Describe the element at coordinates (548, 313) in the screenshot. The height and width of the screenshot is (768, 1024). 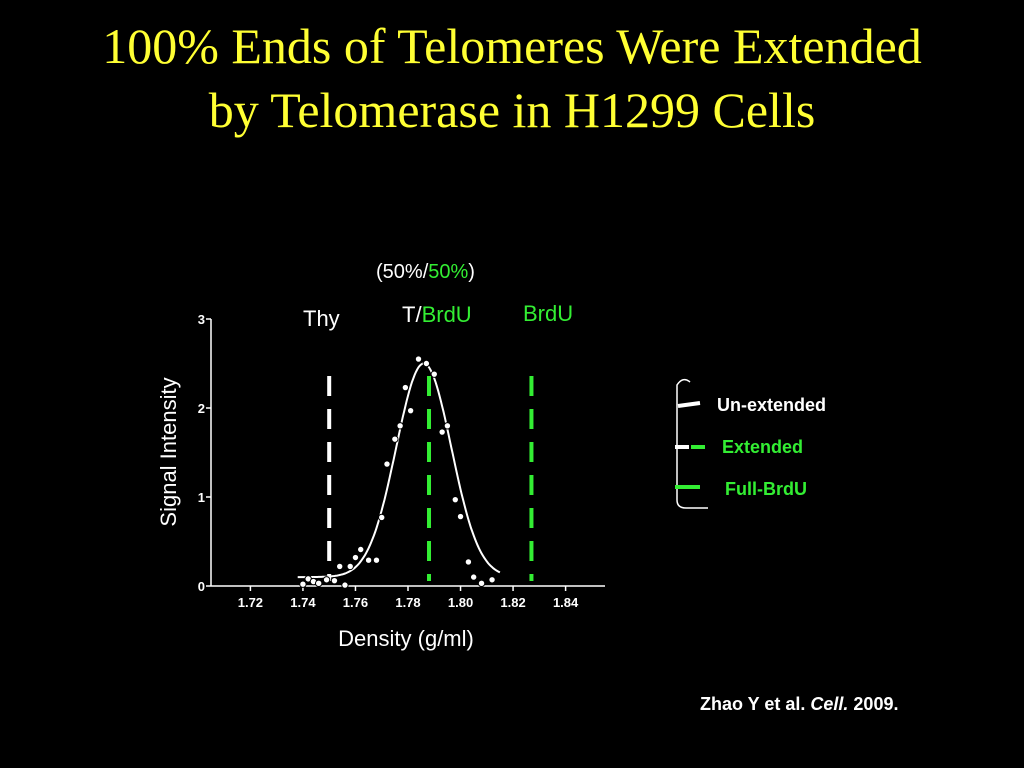
I see `brdu-label: BrdU` at that location.